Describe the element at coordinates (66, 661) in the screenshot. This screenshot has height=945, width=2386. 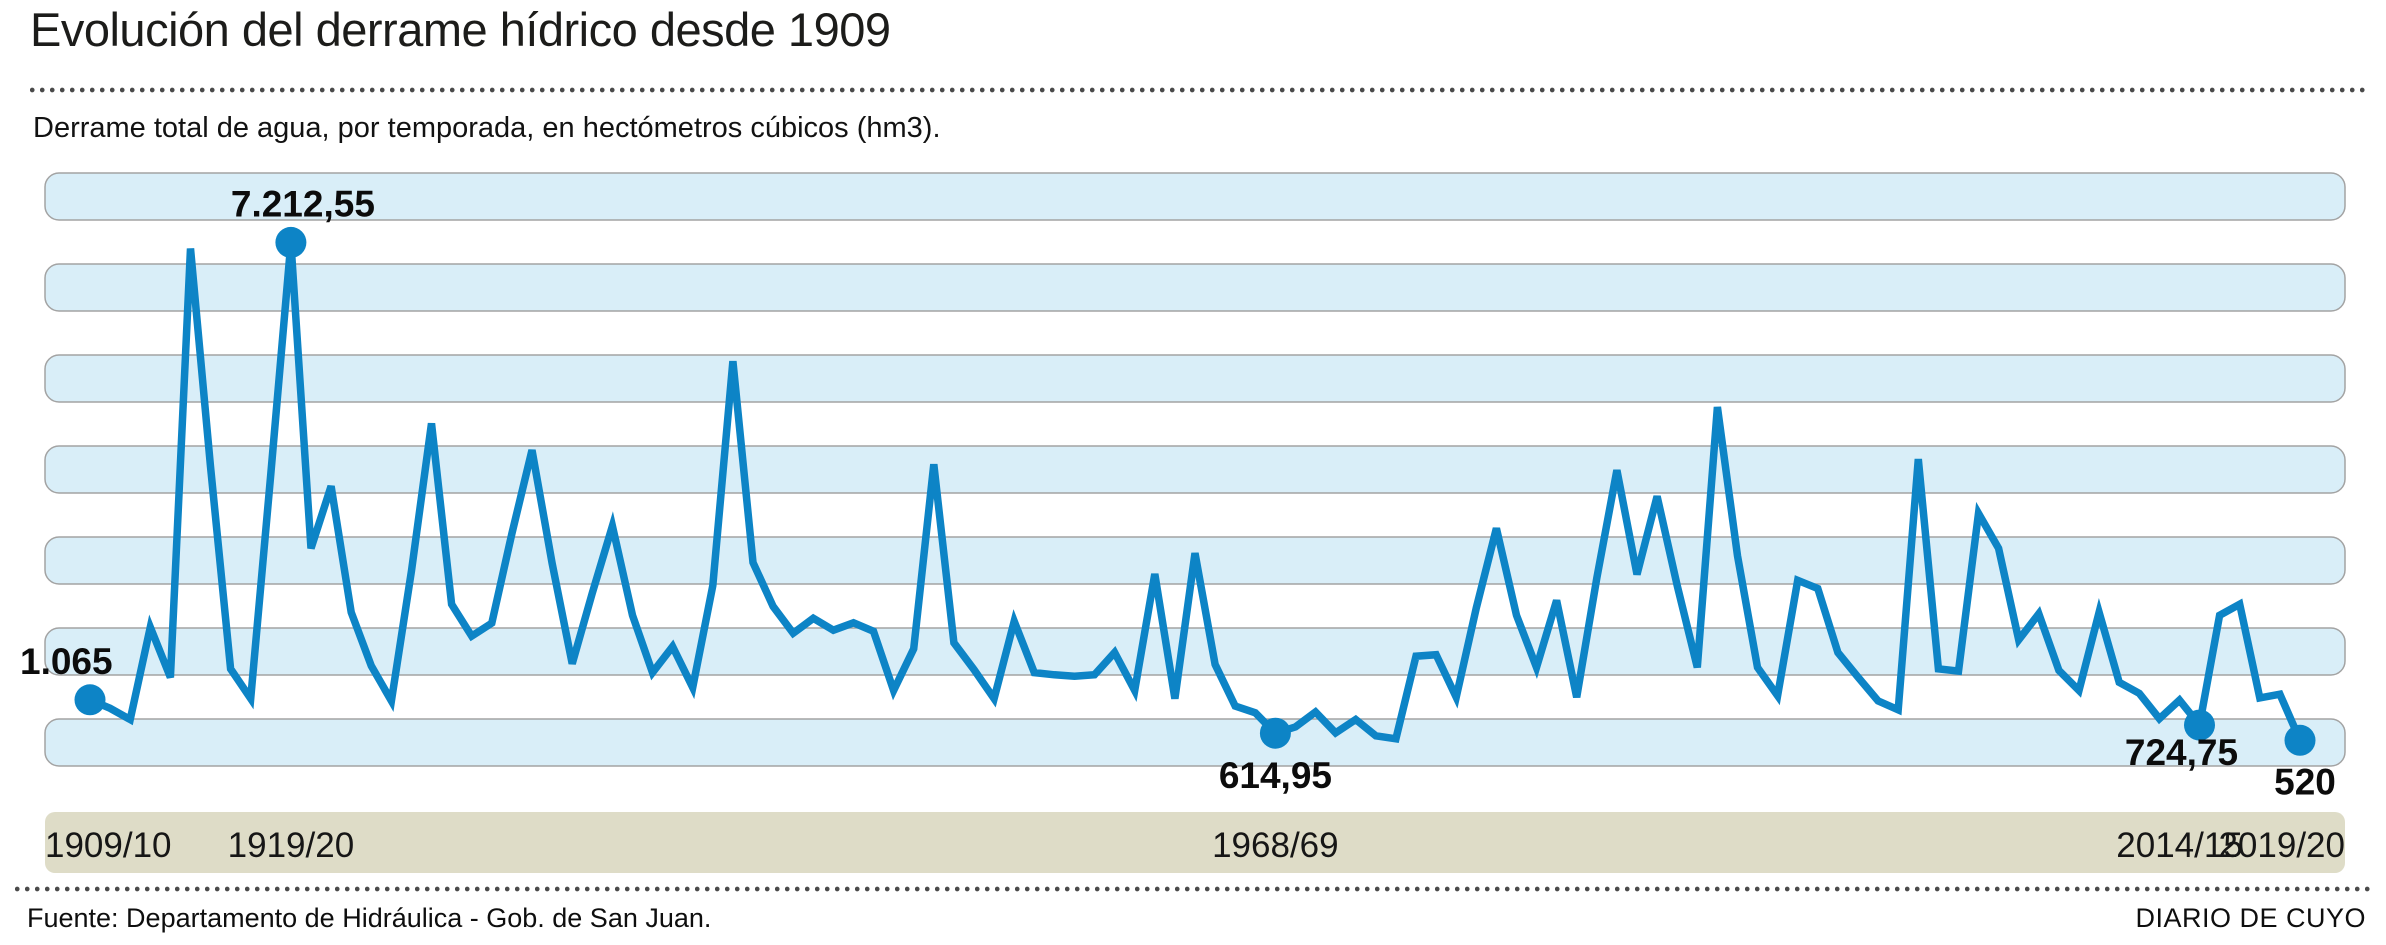
I see `point-value-label: 1.065` at that location.